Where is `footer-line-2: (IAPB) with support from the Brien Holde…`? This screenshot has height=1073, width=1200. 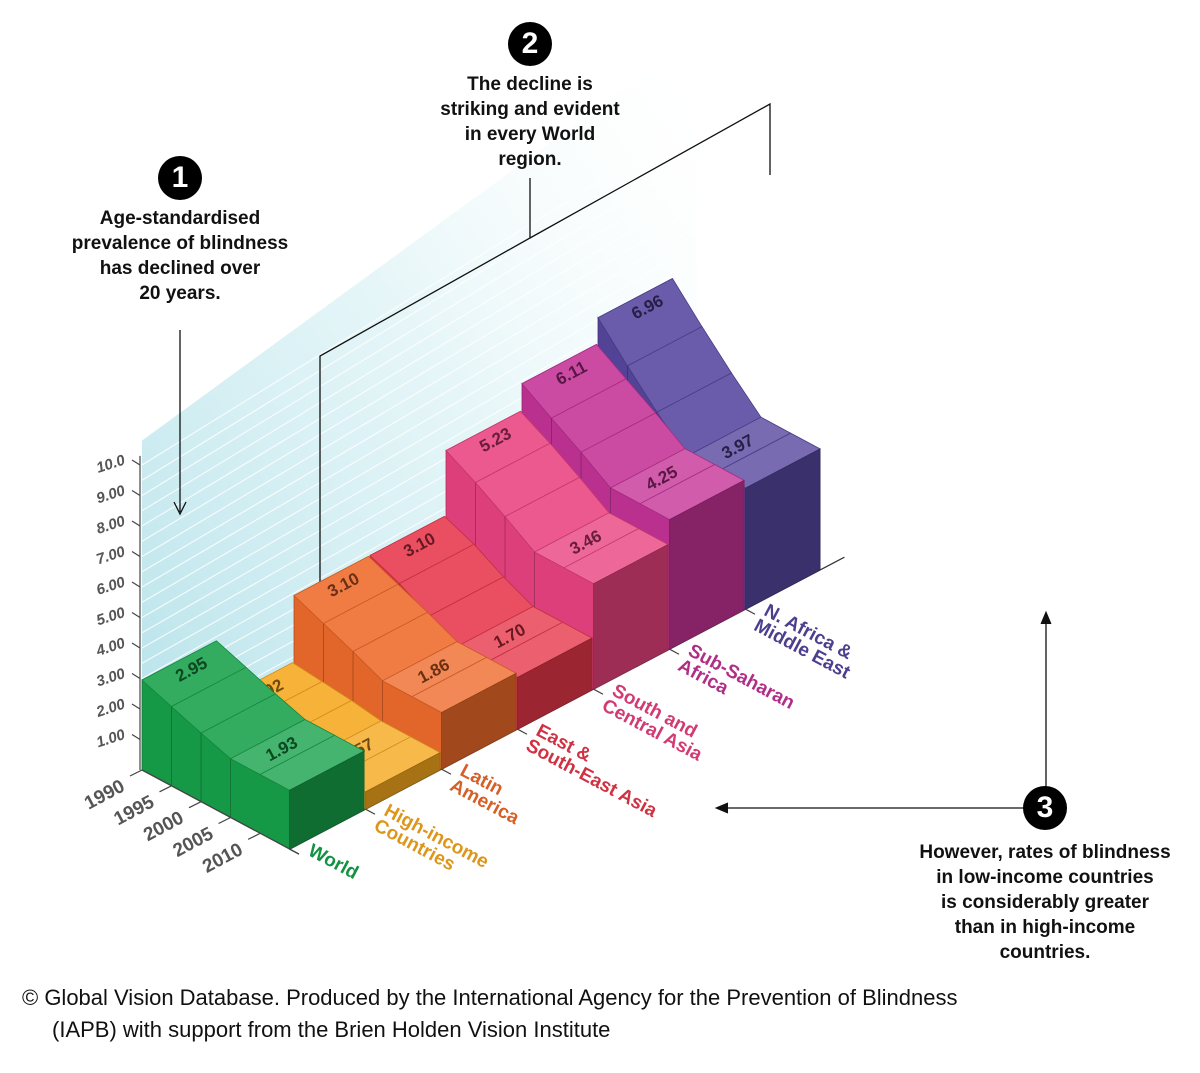 footer-line-2: (IAPB) with support from the Brien Holde… is located at coordinates (331, 1029).